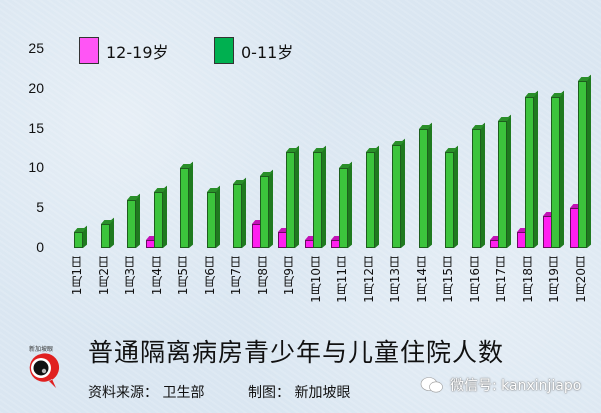 The image size is (601, 413). I want to click on wechat-watermark: 微信号: kanxinjiapo, so click(500, 385).